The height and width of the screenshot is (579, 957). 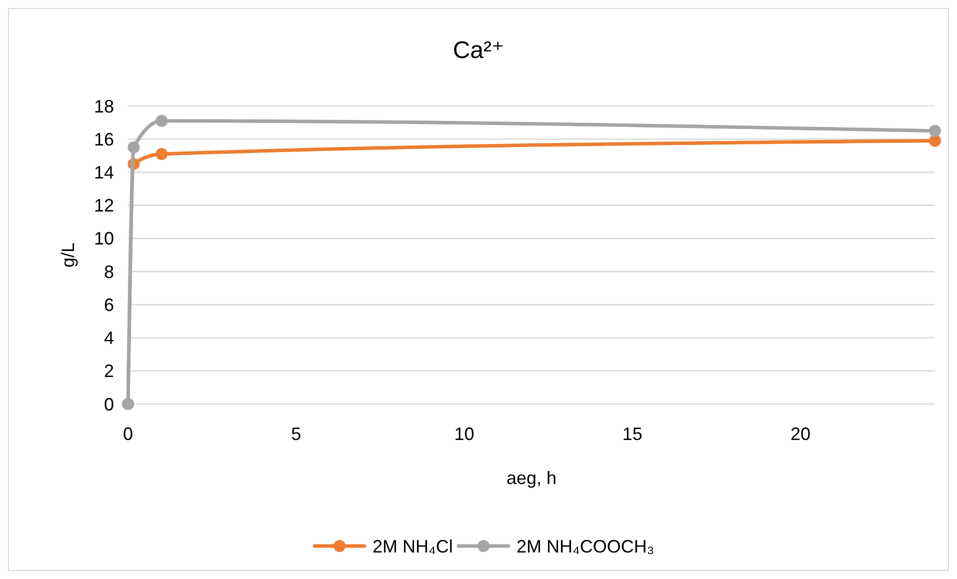 What do you see at coordinates (104, 238) in the screenshot?
I see `y-tick-label: 10` at bounding box center [104, 238].